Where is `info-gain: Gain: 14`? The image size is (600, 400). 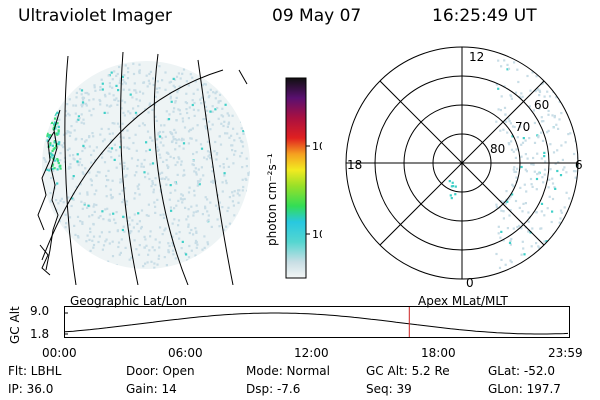
info-gain: Gain: 14 is located at coordinates (151, 389).